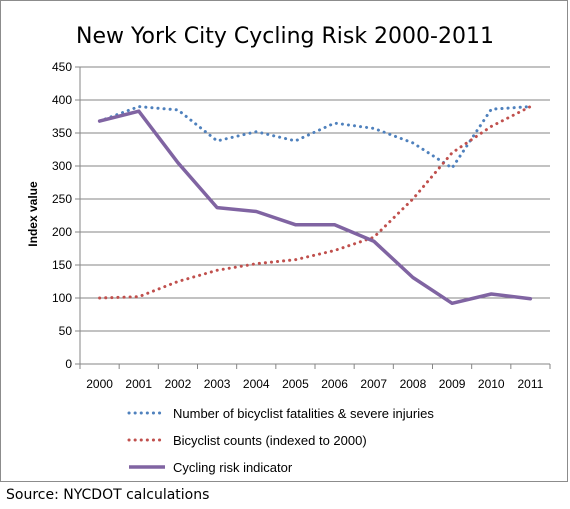  What do you see at coordinates (285, 36) in the screenshot?
I see `chart-title: New York City Cycling Risk 2000-2011` at bounding box center [285, 36].